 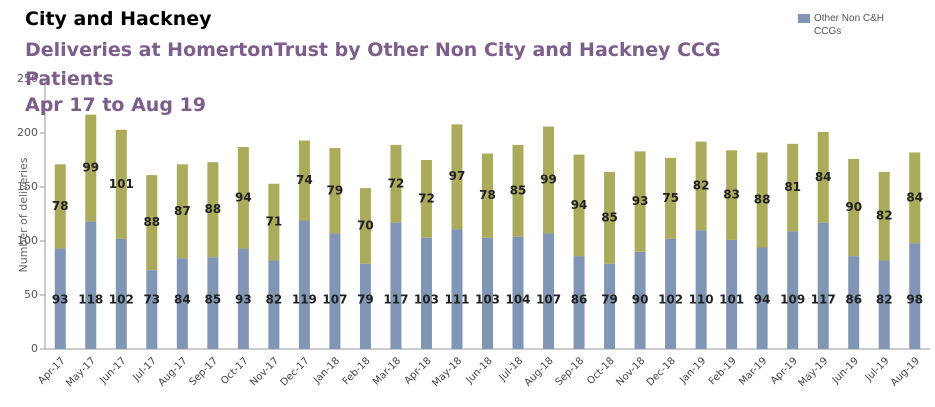 What do you see at coordinates (670, 300) in the screenshot?
I see `data-label: 102` at bounding box center [670, 300].